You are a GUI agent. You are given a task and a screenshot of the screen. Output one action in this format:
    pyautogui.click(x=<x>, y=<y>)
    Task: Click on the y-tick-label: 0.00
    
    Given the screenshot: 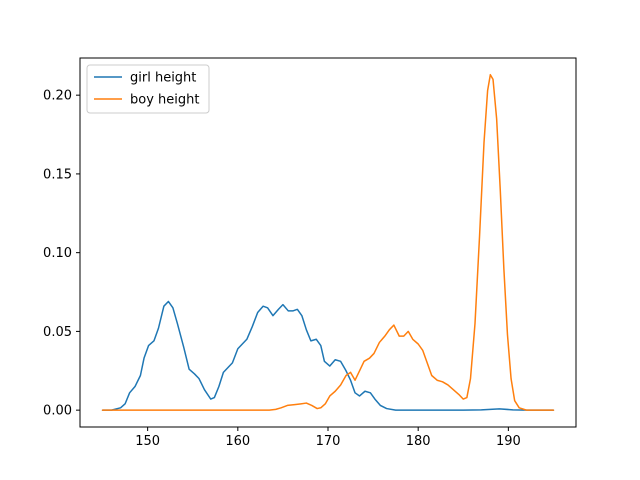 What is the action you would take?
    pyautogui.click(x=57, y=411)
    